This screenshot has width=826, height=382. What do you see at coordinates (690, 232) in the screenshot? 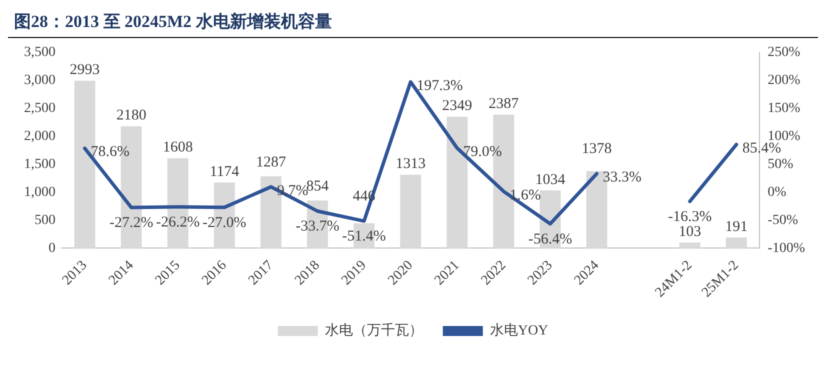
I see `data-label: 103` at bounding box center [690, 232].